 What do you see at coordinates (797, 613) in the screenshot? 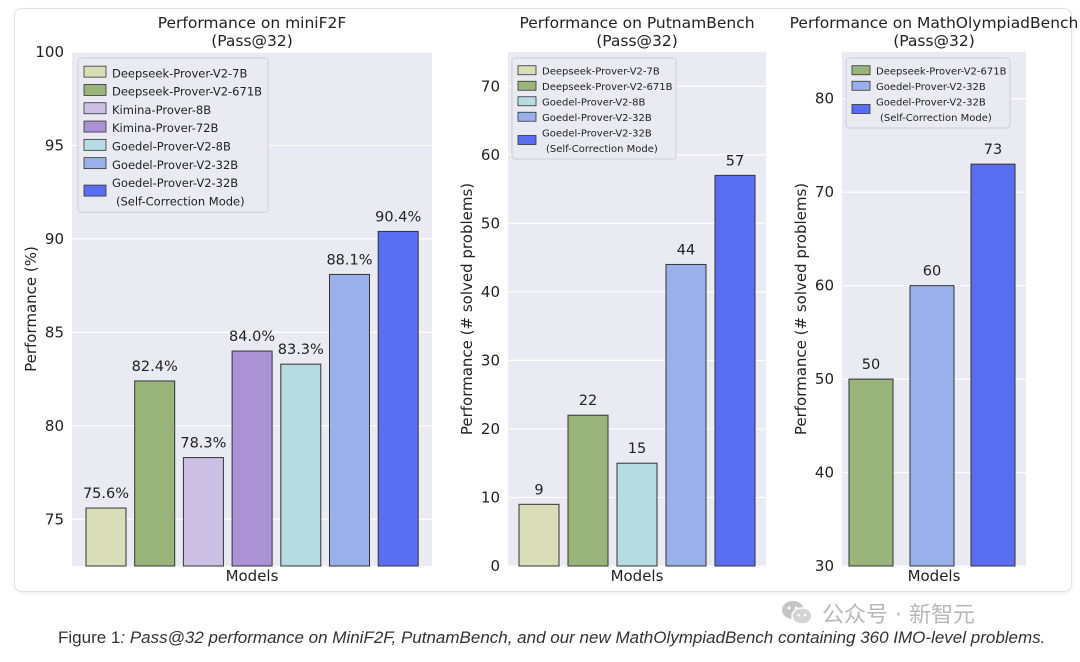
I see `wechat-icon` at bounding box center [797, 613].